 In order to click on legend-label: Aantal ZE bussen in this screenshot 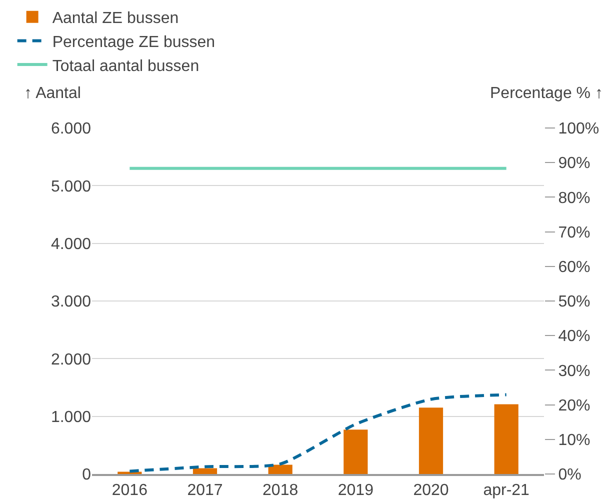, I will do `click(115, 19)`.